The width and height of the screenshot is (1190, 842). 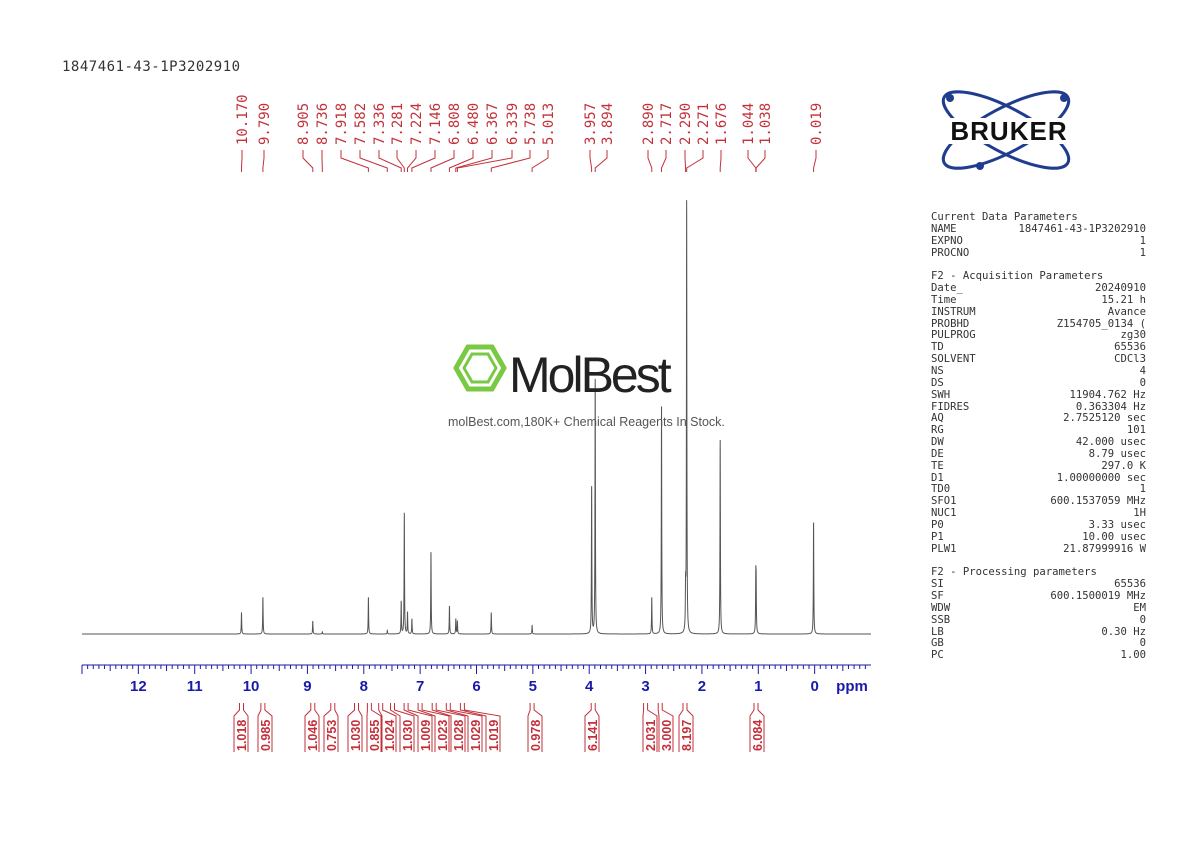 What do you see at coordinates (1038, 407) in the screenshot?
I see `param-row: FIDRES 0.363304 Hz` at bounding box center [1038, 407].